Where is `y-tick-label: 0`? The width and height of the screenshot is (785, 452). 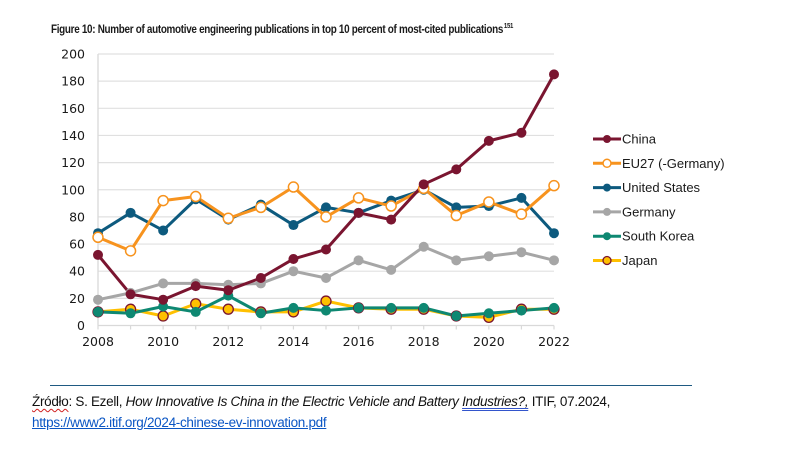
y-tick-label: 0 is located at coordinates (81, 325).